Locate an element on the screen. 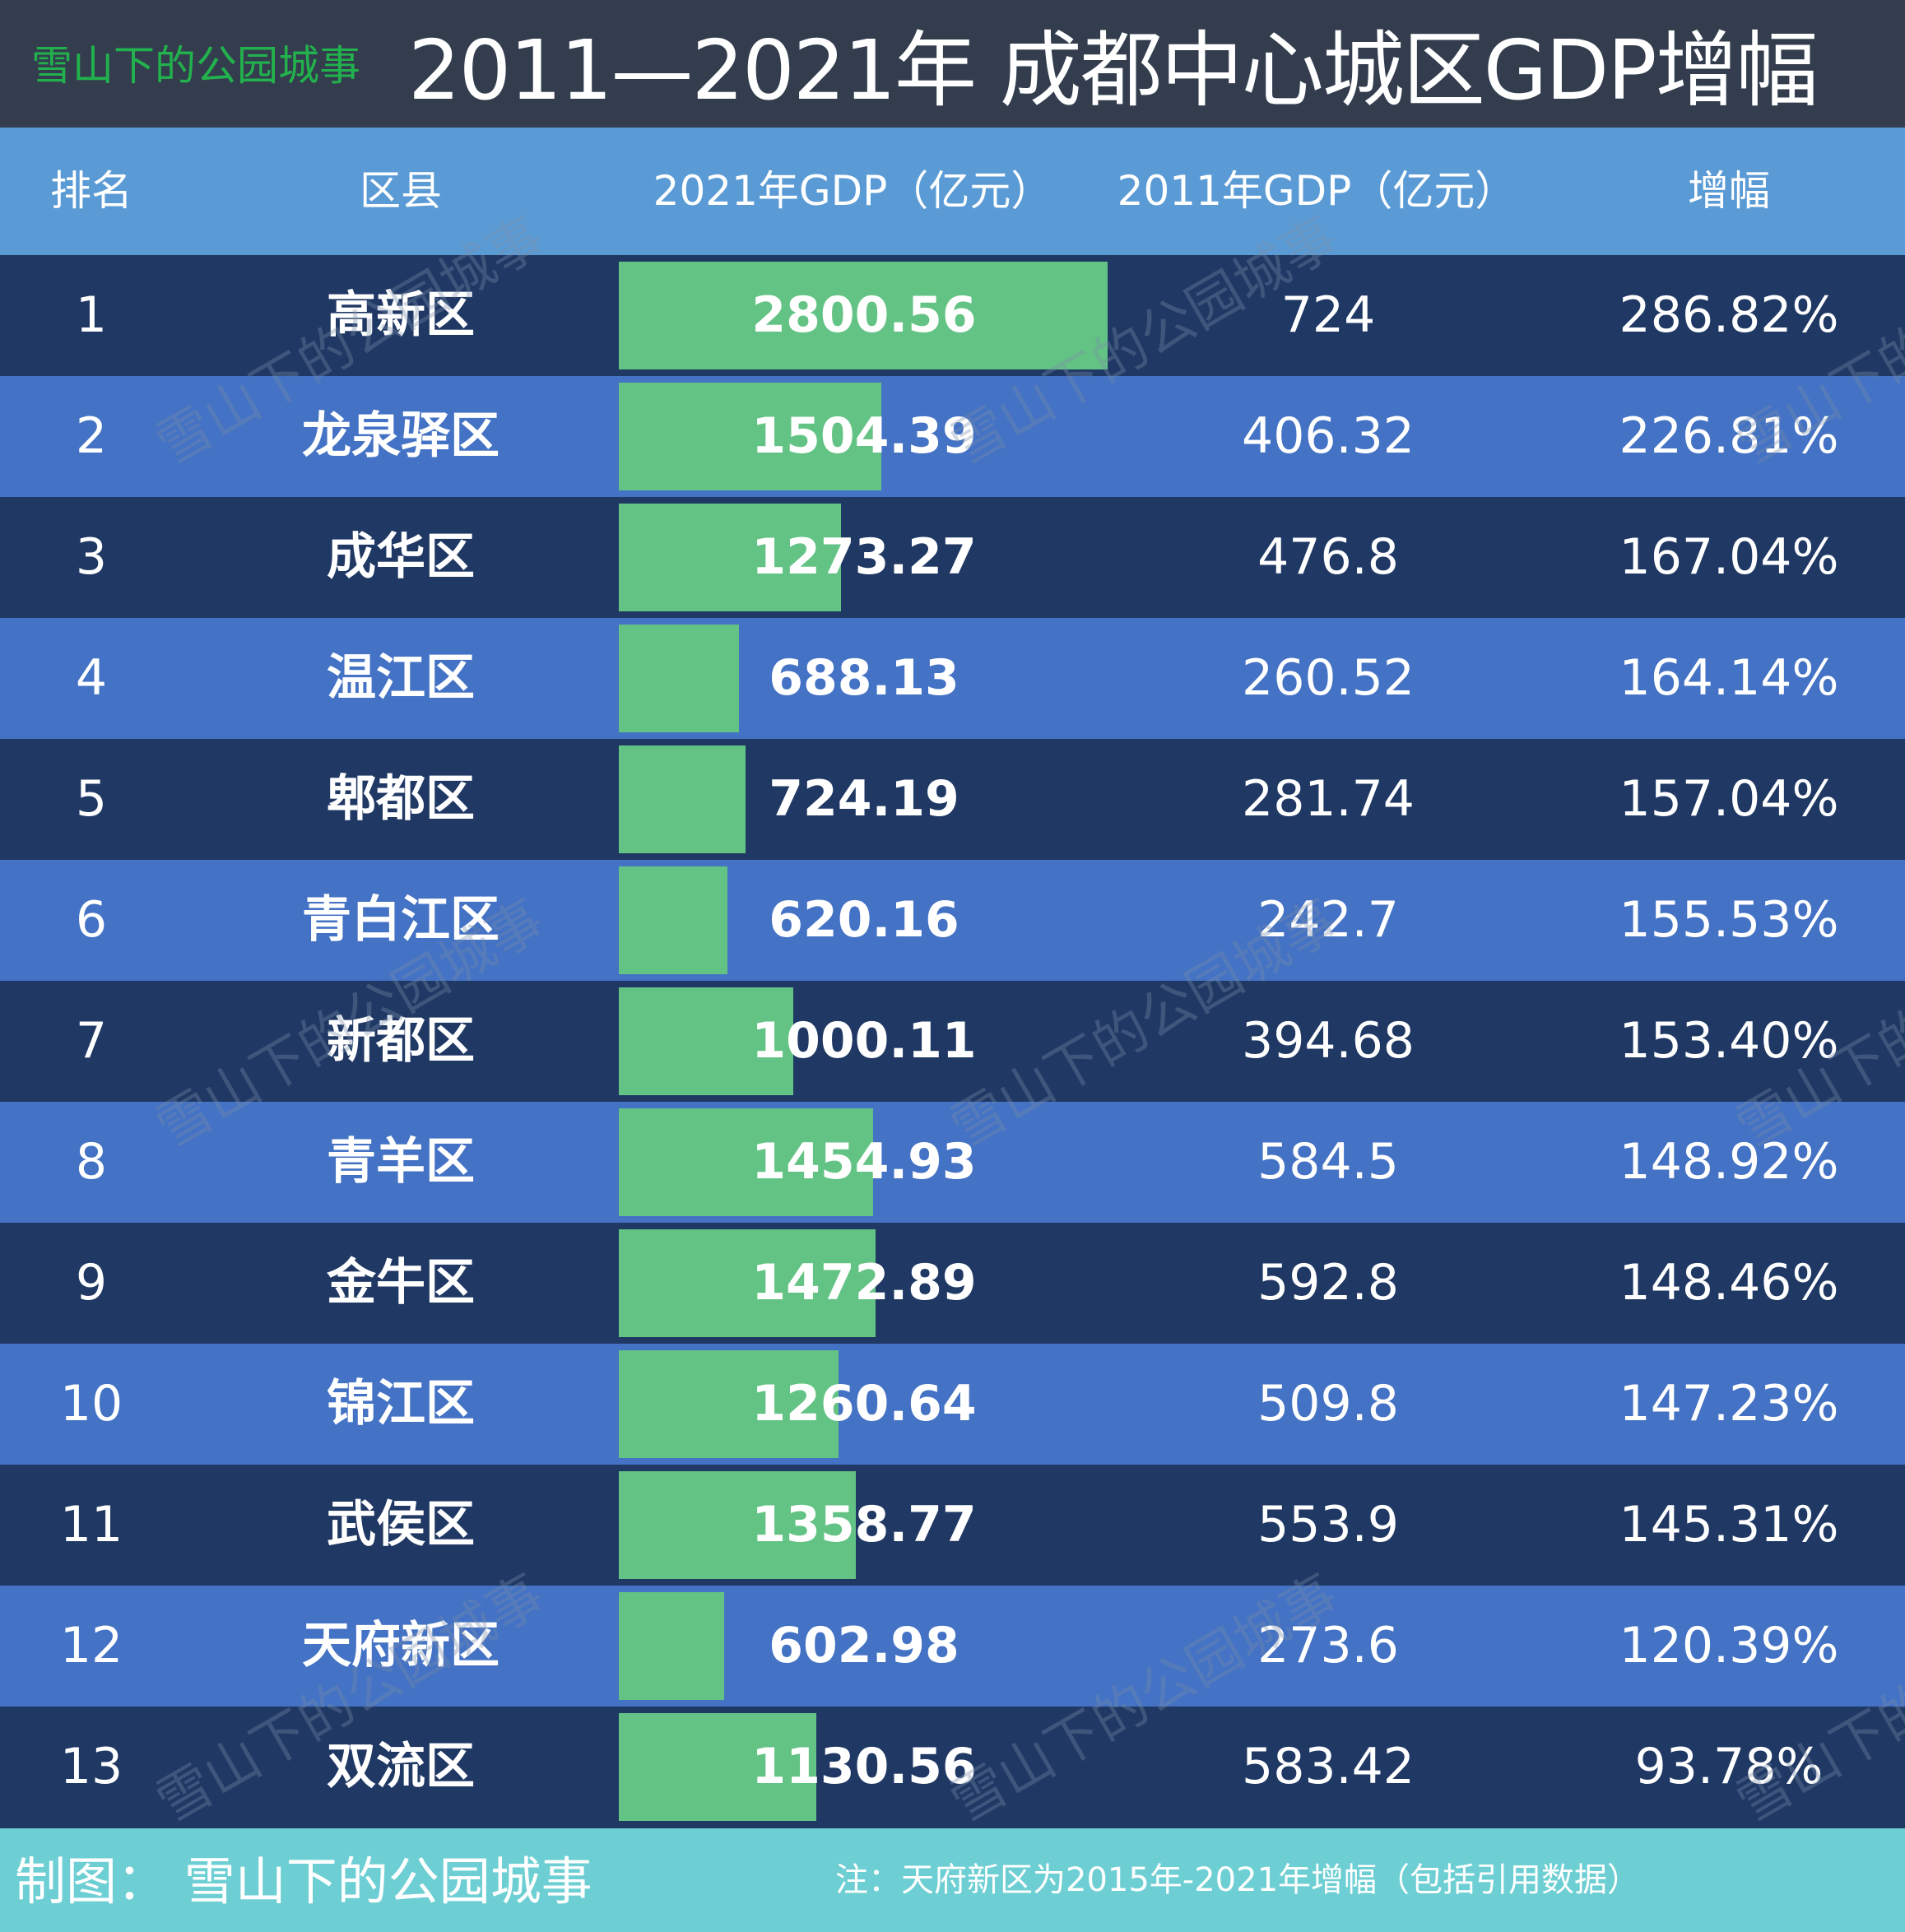 This screenshot has width=1905, height=1932. credit-label: 制图： 雪山下的公园城事 is located at coordinates (303, 1881).